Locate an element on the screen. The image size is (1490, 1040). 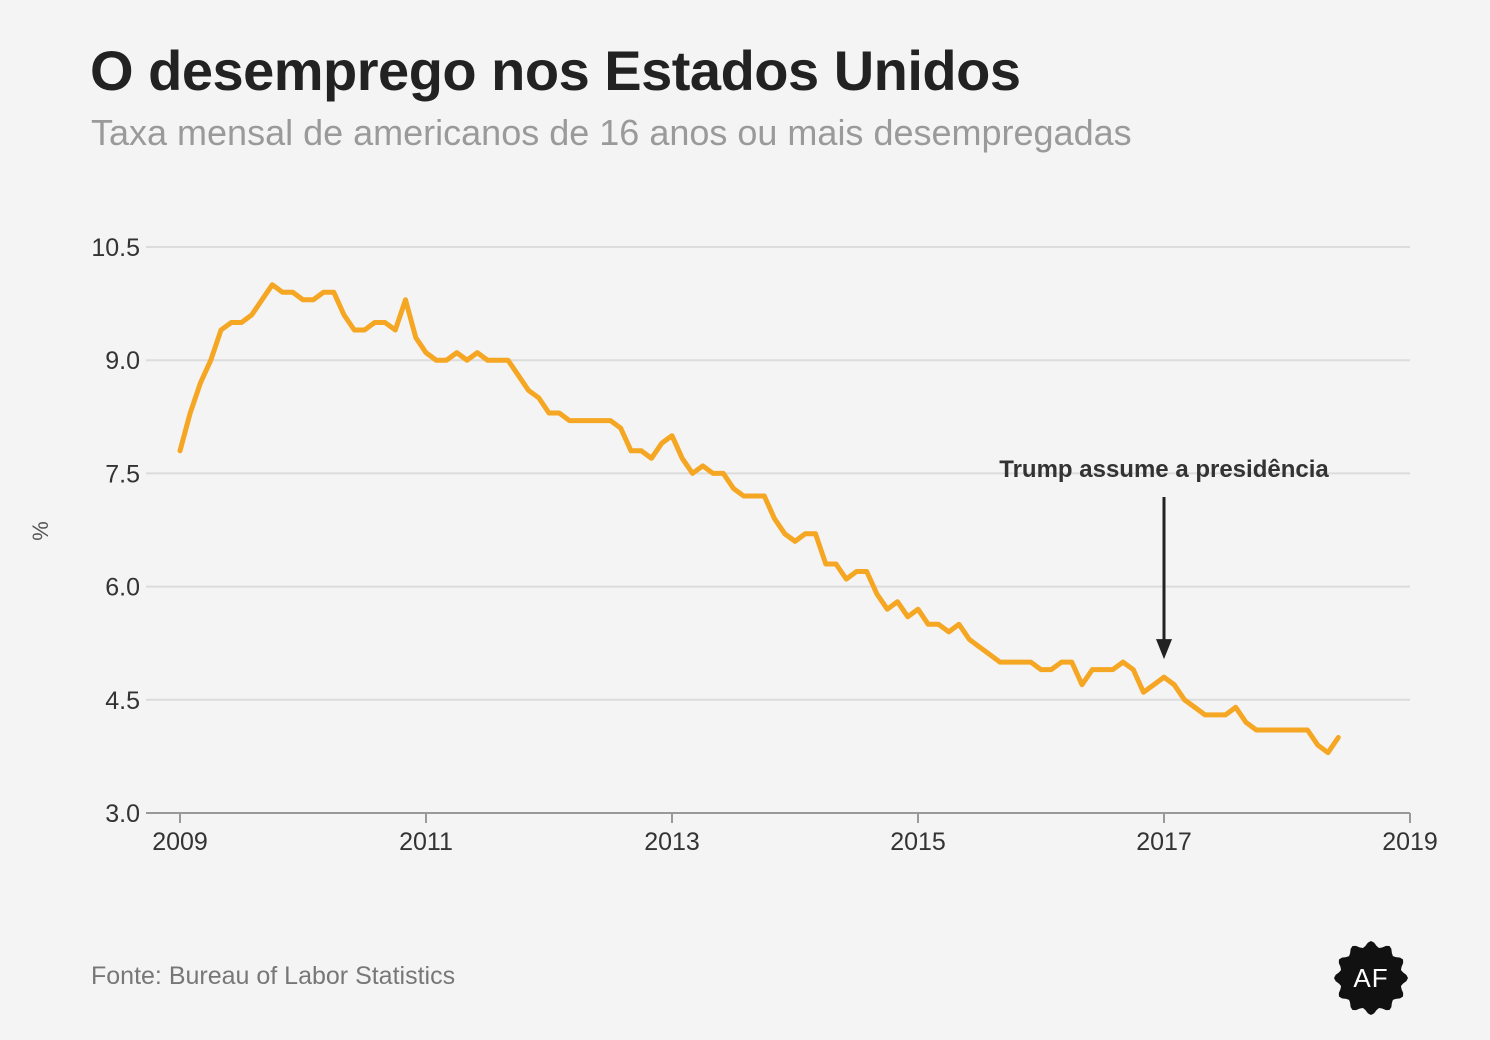
x-axis: 2009 2011 2013 2015 2017 2019 is located at coordinates (792, 834).